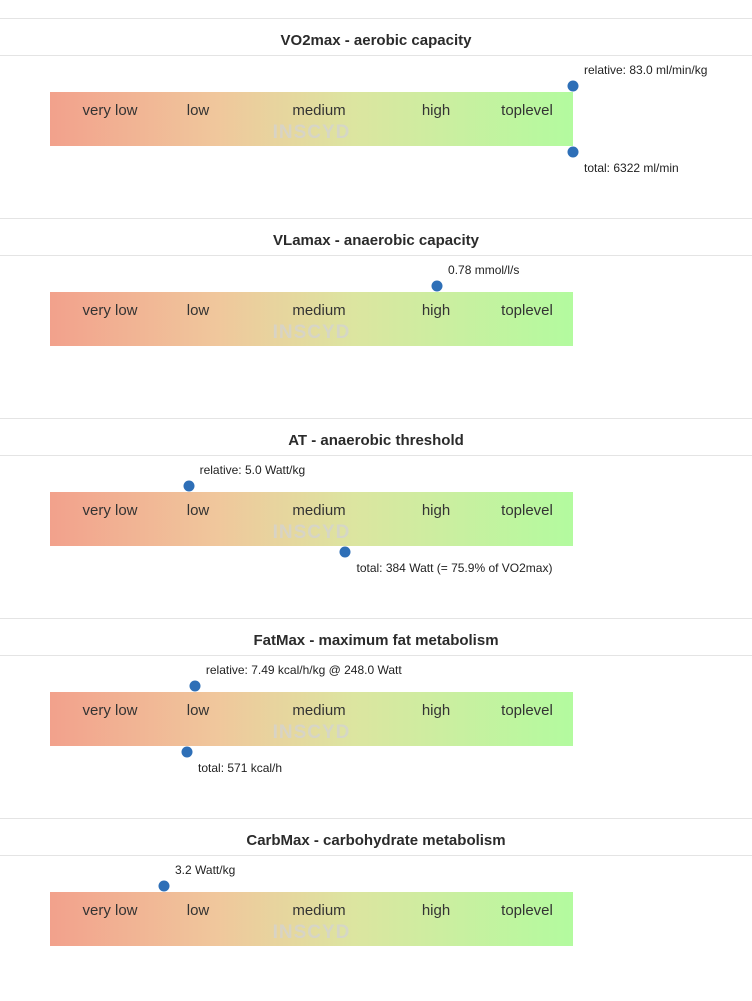 The width and height of the screenshot is (752, 1001). I want to click on panel-title: VLamax - anaerobic capacity, so click(376, 240).